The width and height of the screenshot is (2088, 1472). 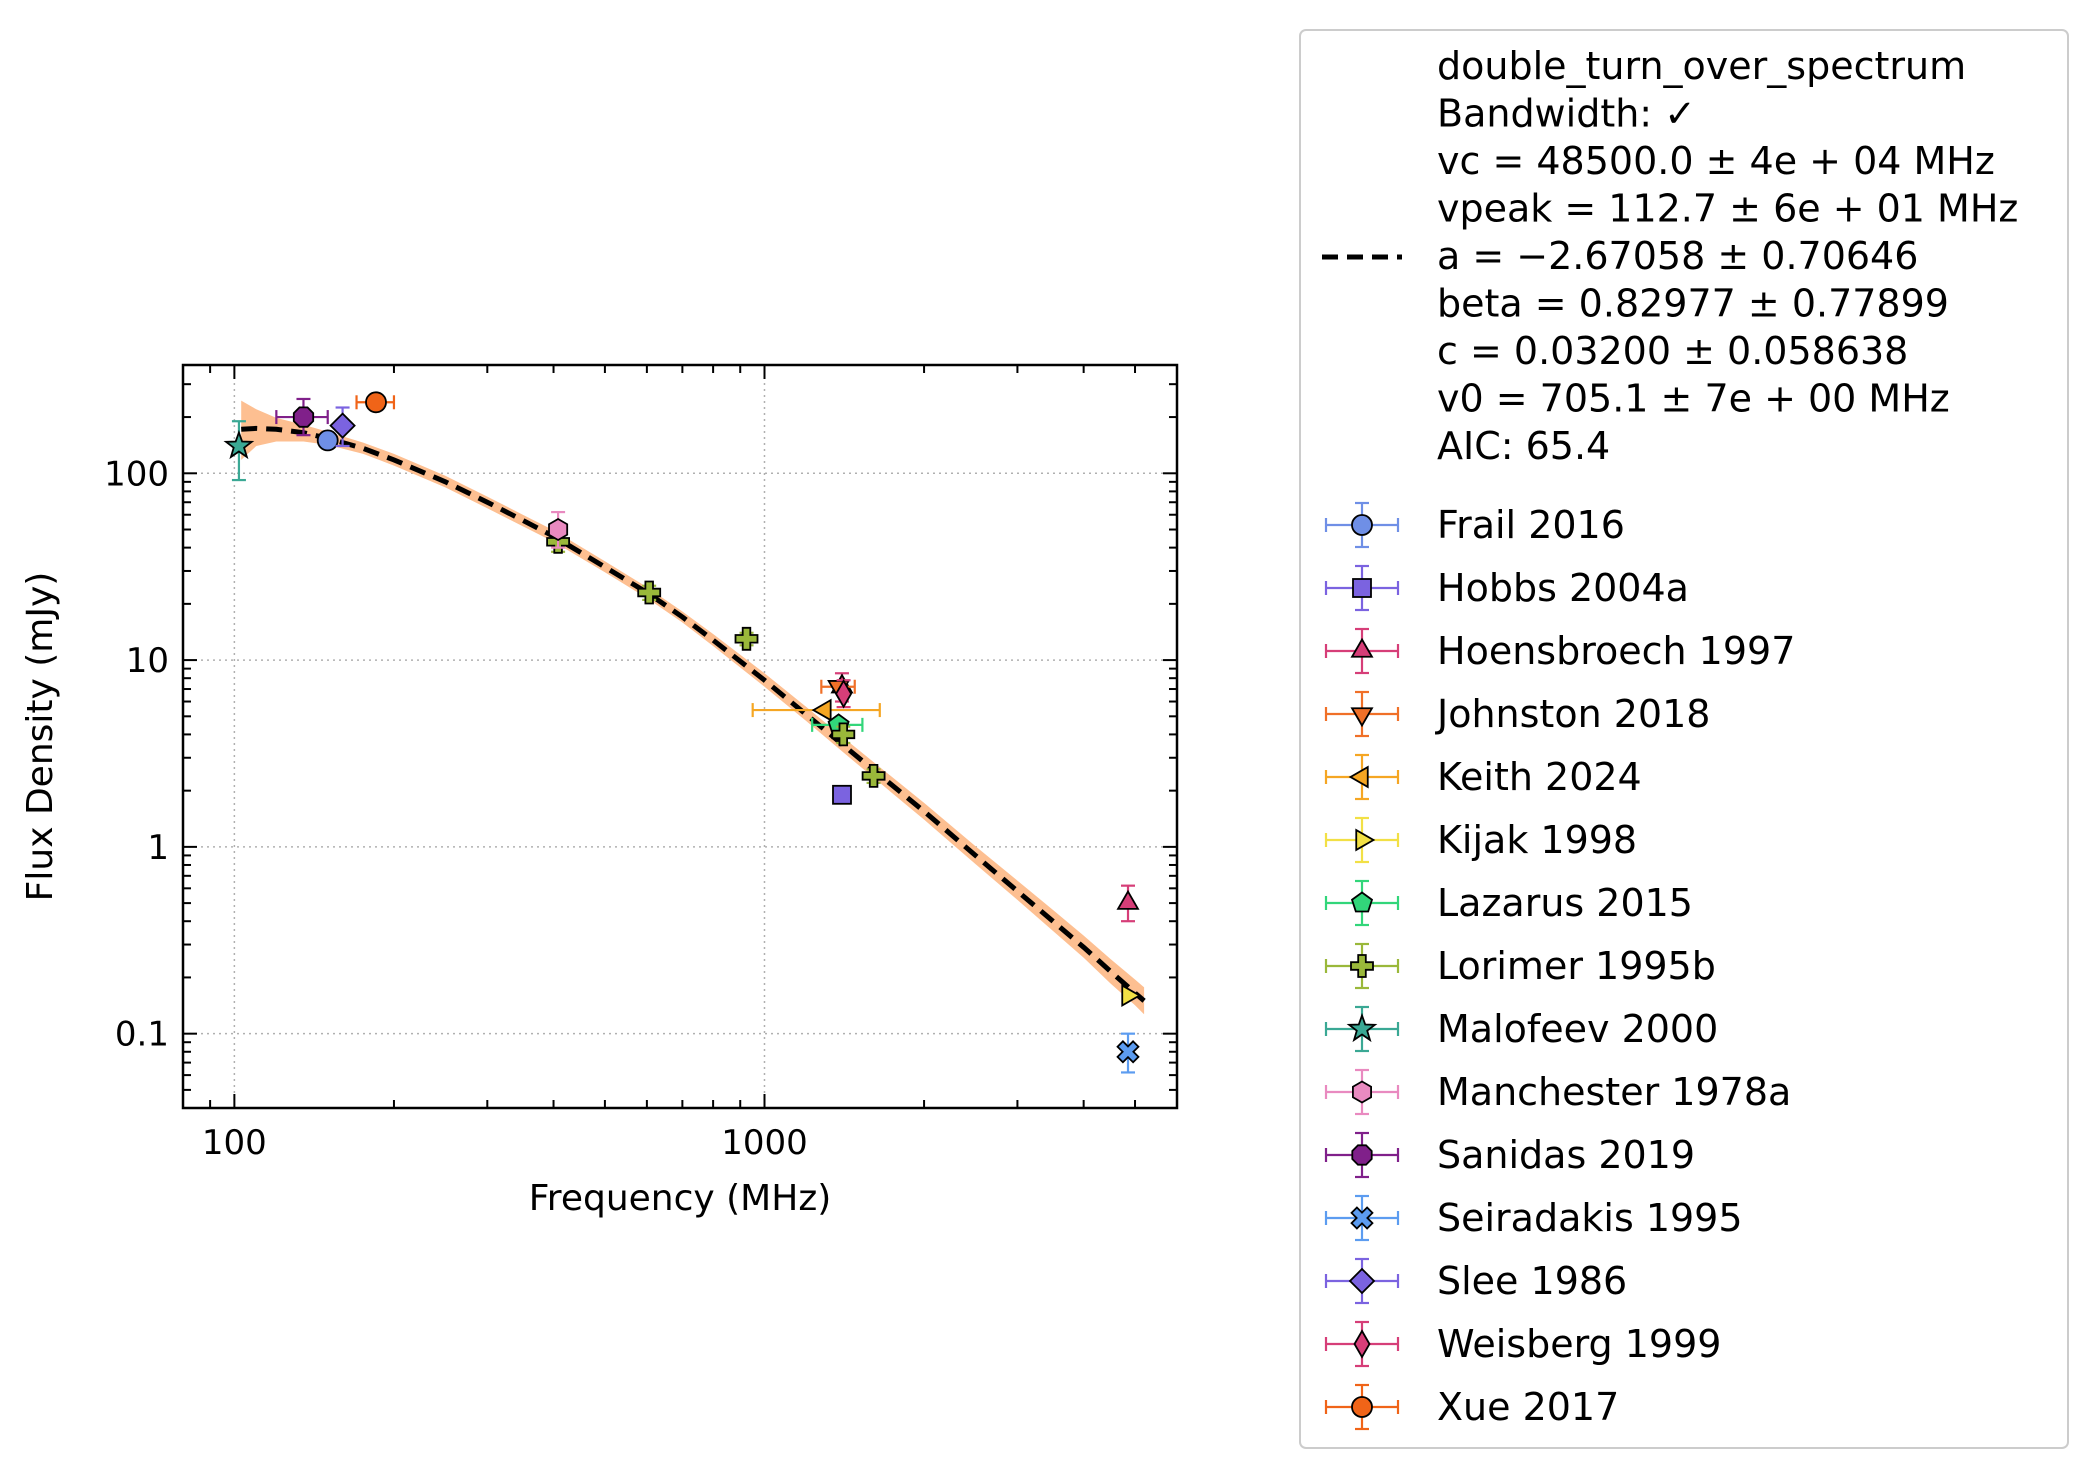 I want to click on series-kijak-1998, so click(x=1131, y=995).